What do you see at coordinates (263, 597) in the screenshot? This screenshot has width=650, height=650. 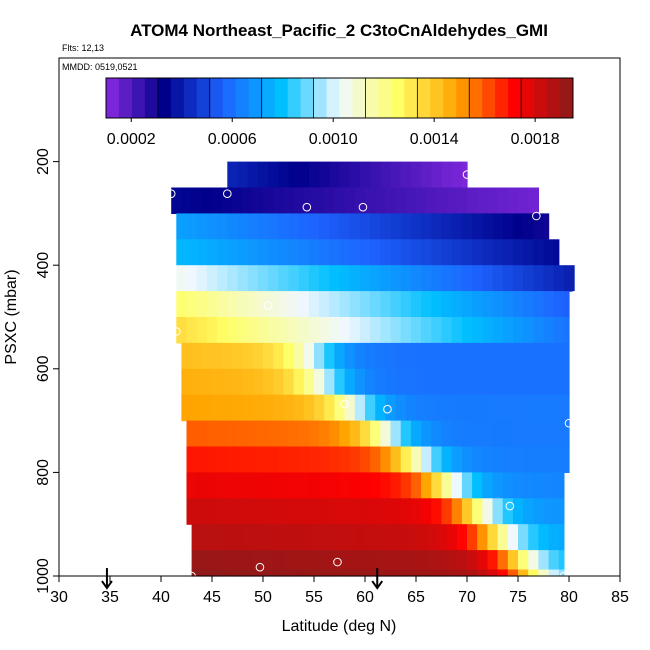 I see `x-tick-label: 50` at bounding box center [263, 597].